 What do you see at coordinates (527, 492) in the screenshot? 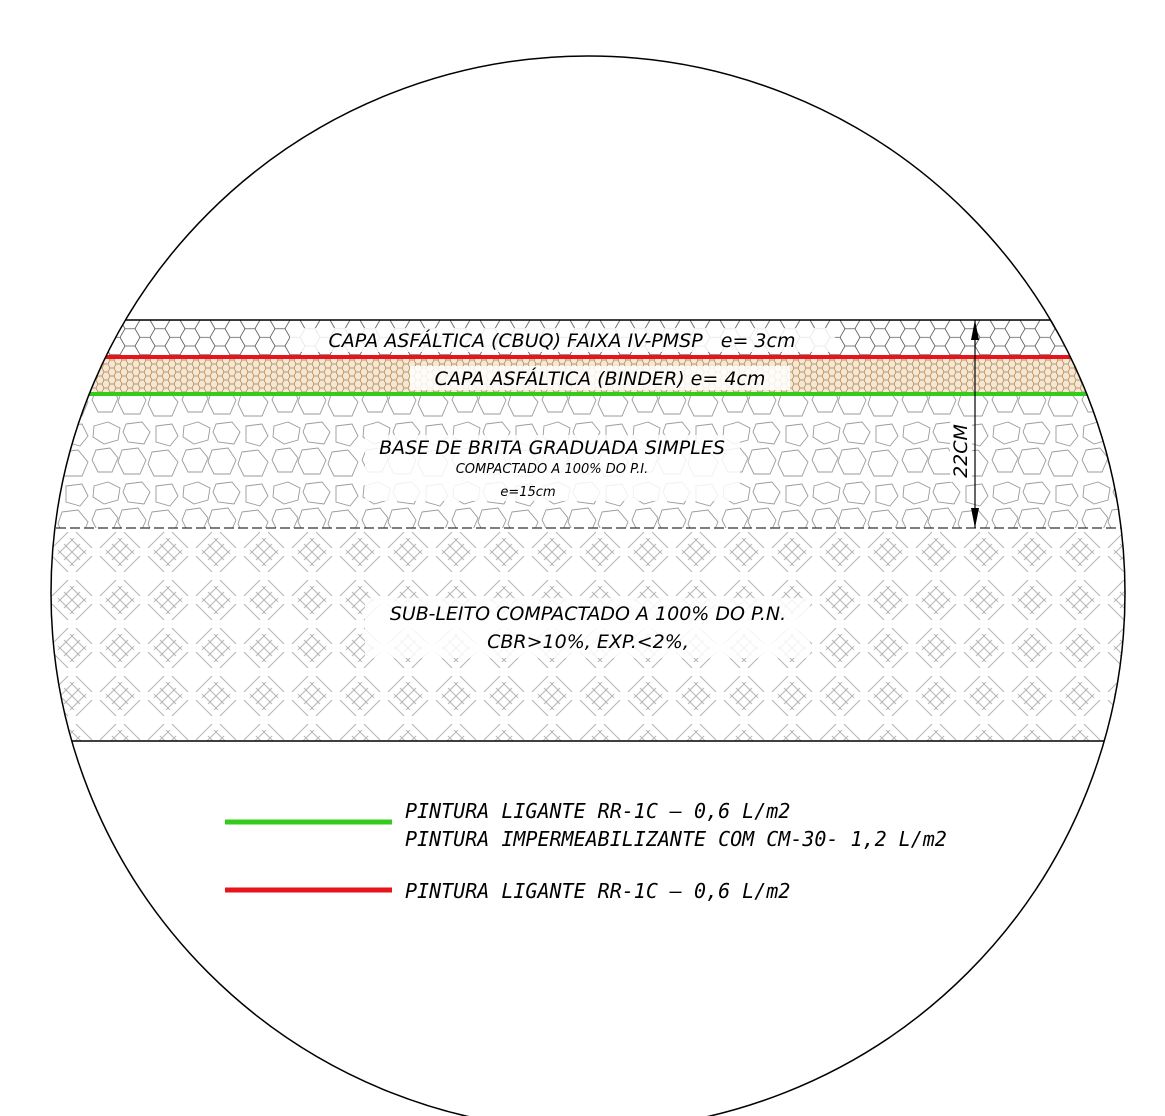
I see `base-line3: e=15cm` at bounding box center [527, 492].